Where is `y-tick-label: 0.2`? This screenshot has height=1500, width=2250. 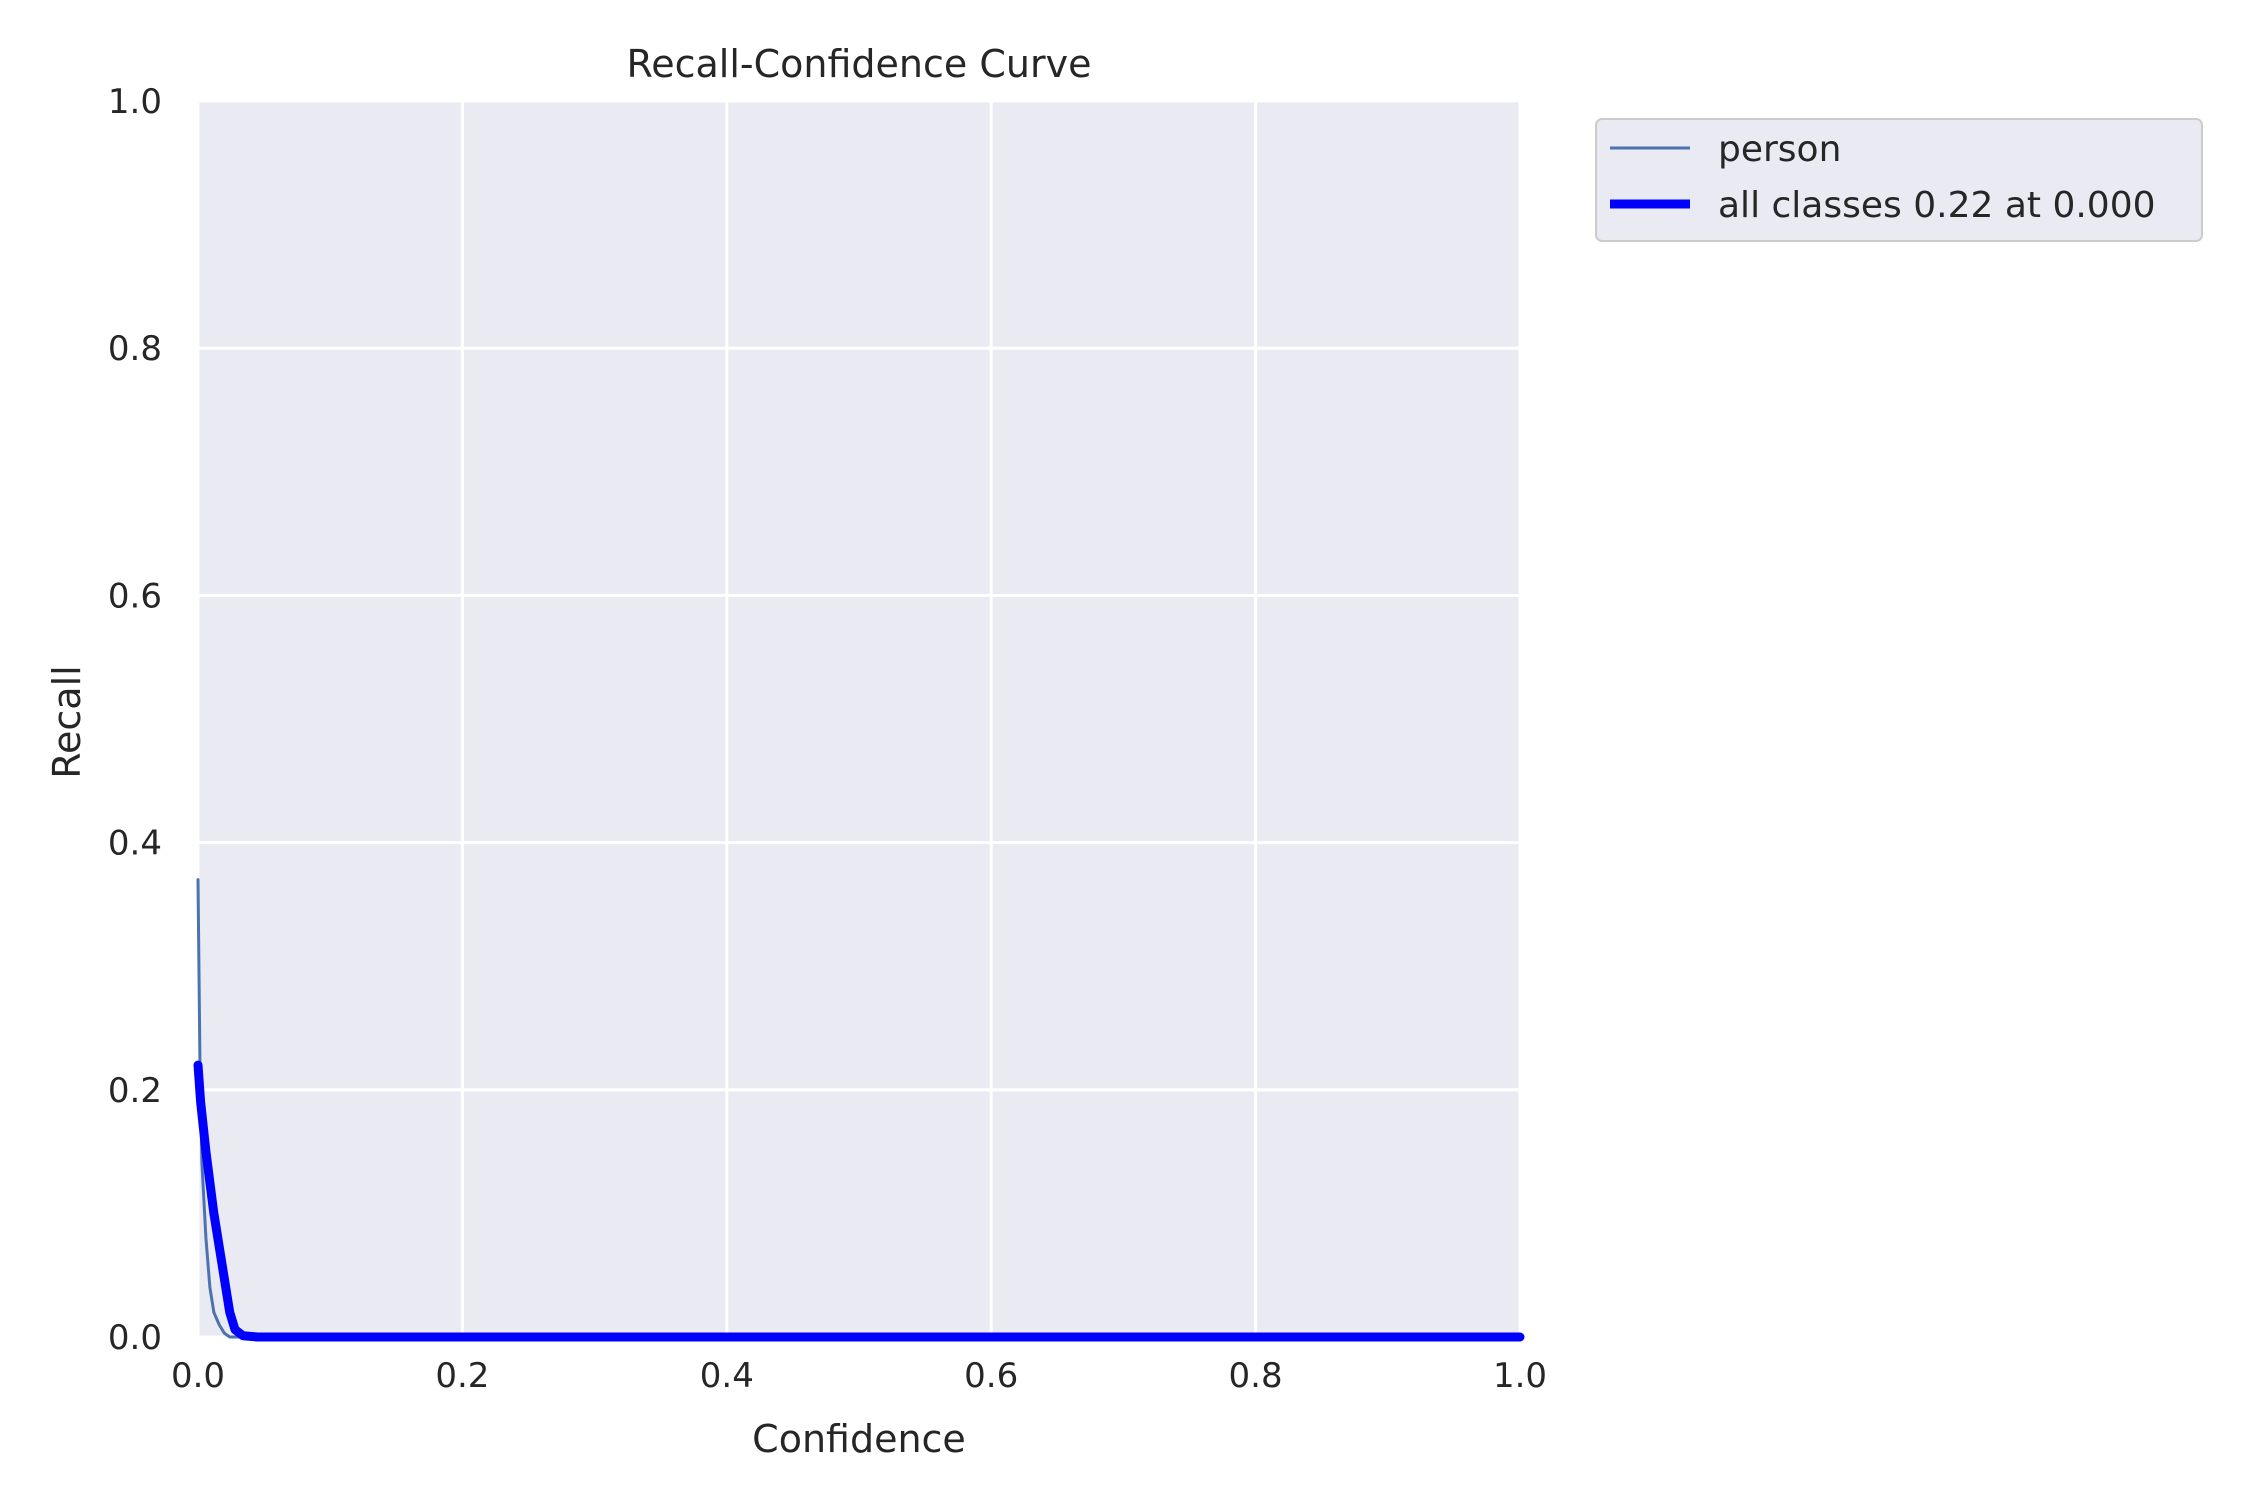
y-tick-label: 0.2 is located at coordinates (135, 1091).